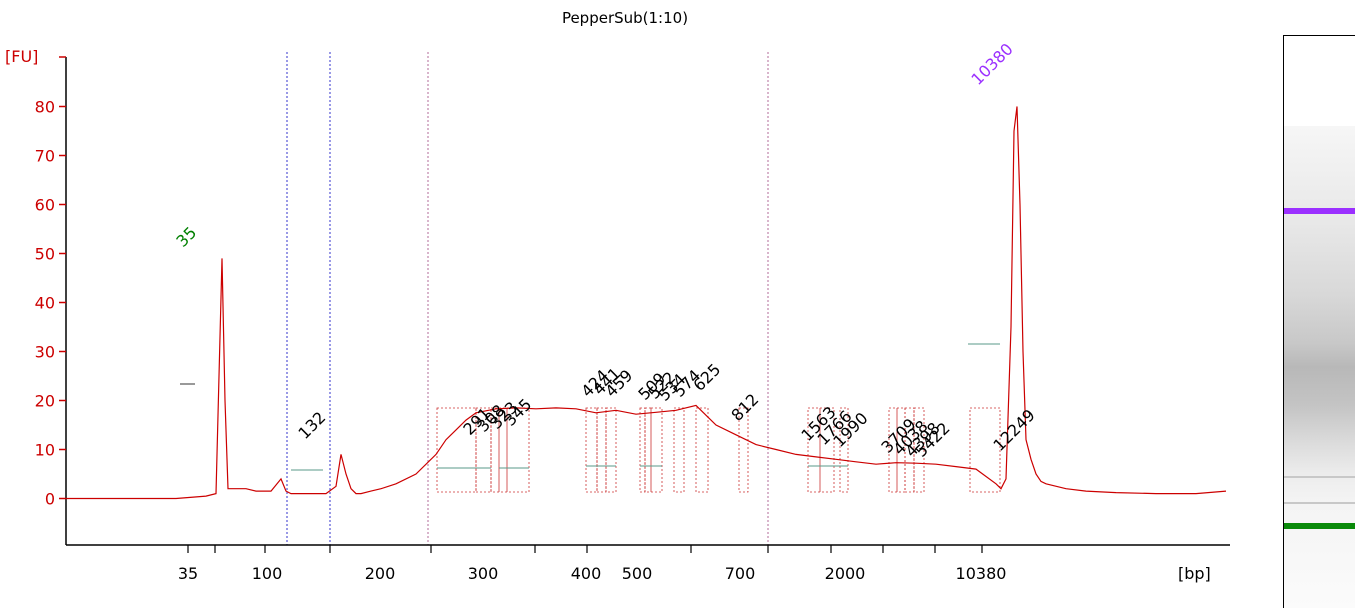  What do you see at coordinates (586, 573) in the screenshot?
I see `x-tick-label: 400` at bounding box center [586, 573].